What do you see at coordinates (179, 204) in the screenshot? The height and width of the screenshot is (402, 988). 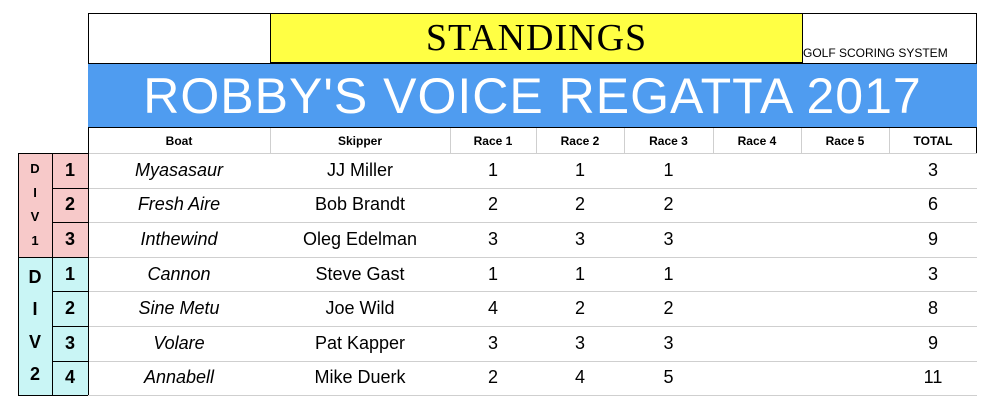 I see `boat-name: Fresh Aire` at bounding box center [179, 204].